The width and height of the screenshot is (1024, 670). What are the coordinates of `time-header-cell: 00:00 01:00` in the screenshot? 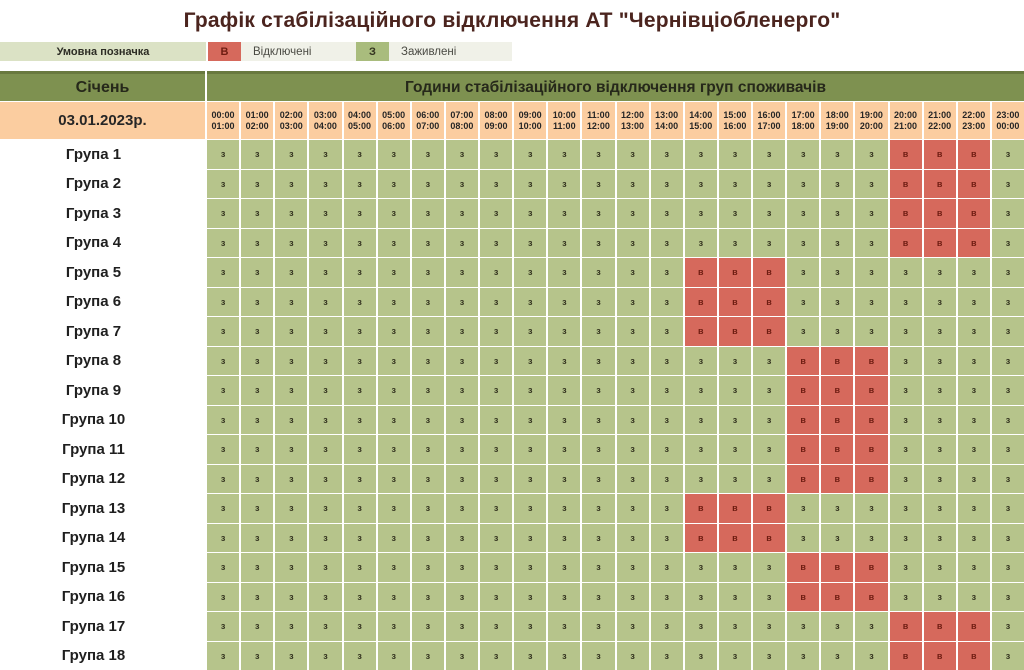 It's located at (223, 120).